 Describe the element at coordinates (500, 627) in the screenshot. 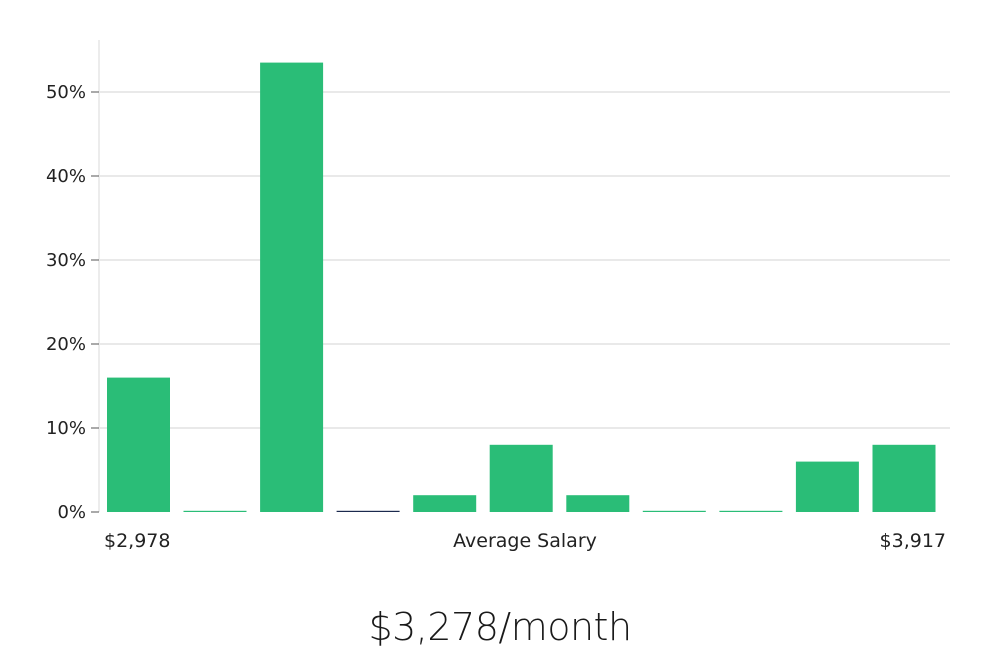

I see `average-salary-value: $3,278/month` at that location.